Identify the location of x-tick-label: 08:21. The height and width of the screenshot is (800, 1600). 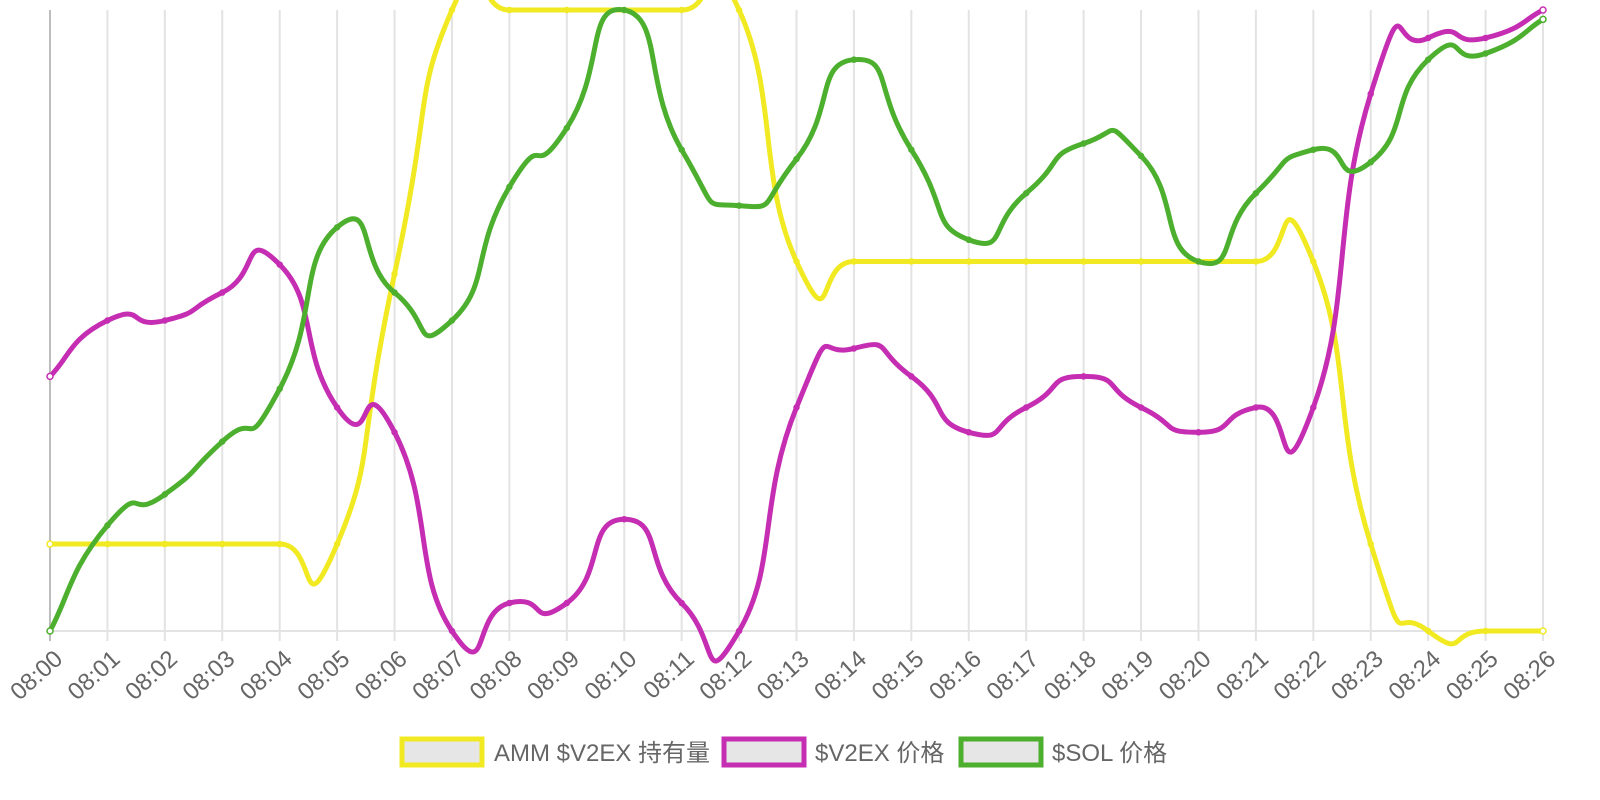
(1242, 675).